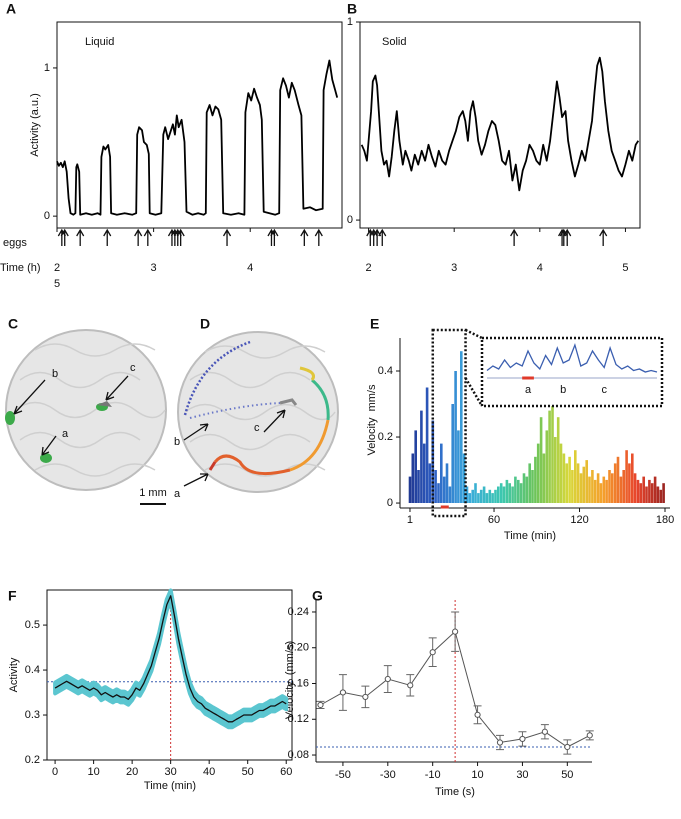 Image resolution: width=681 pixels, height=819 pixels. Describe the element at coordinates (205, 324) in the screenshot. I see `panel-letter: D` at that location.